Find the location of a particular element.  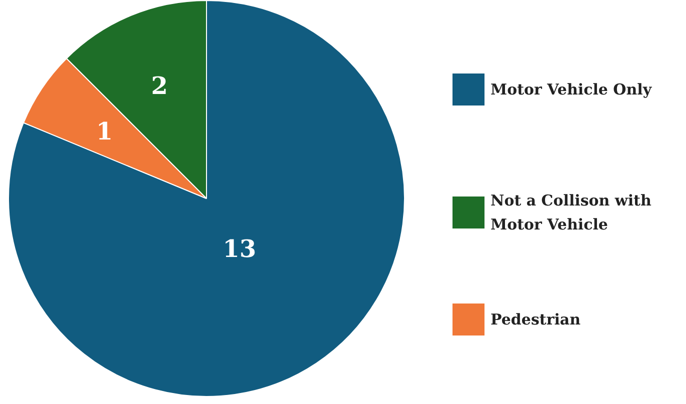

data-label: 13 is located at coordinates (239, 248).